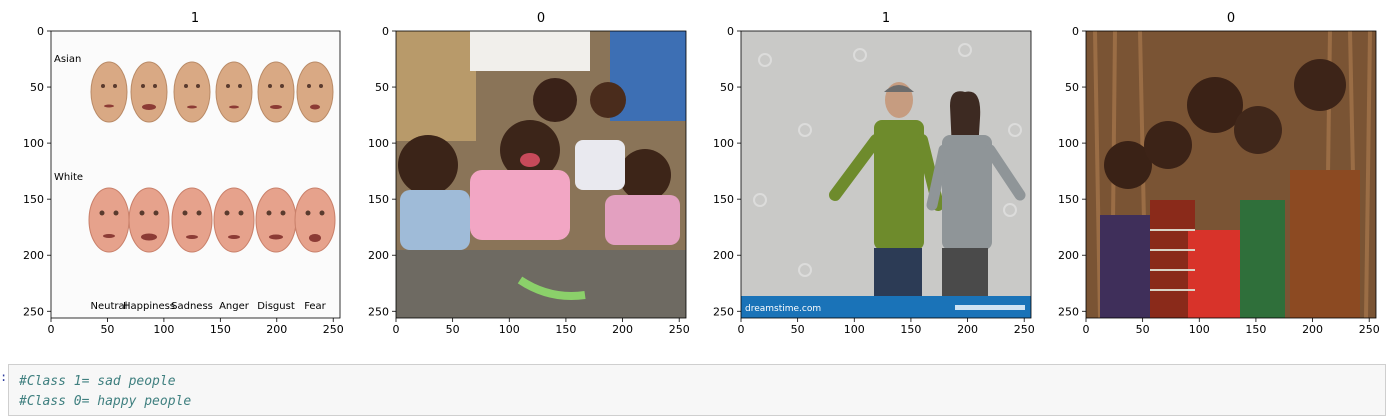  I want to click on panel-3-image: dreamstime.com, so click(886, 174).